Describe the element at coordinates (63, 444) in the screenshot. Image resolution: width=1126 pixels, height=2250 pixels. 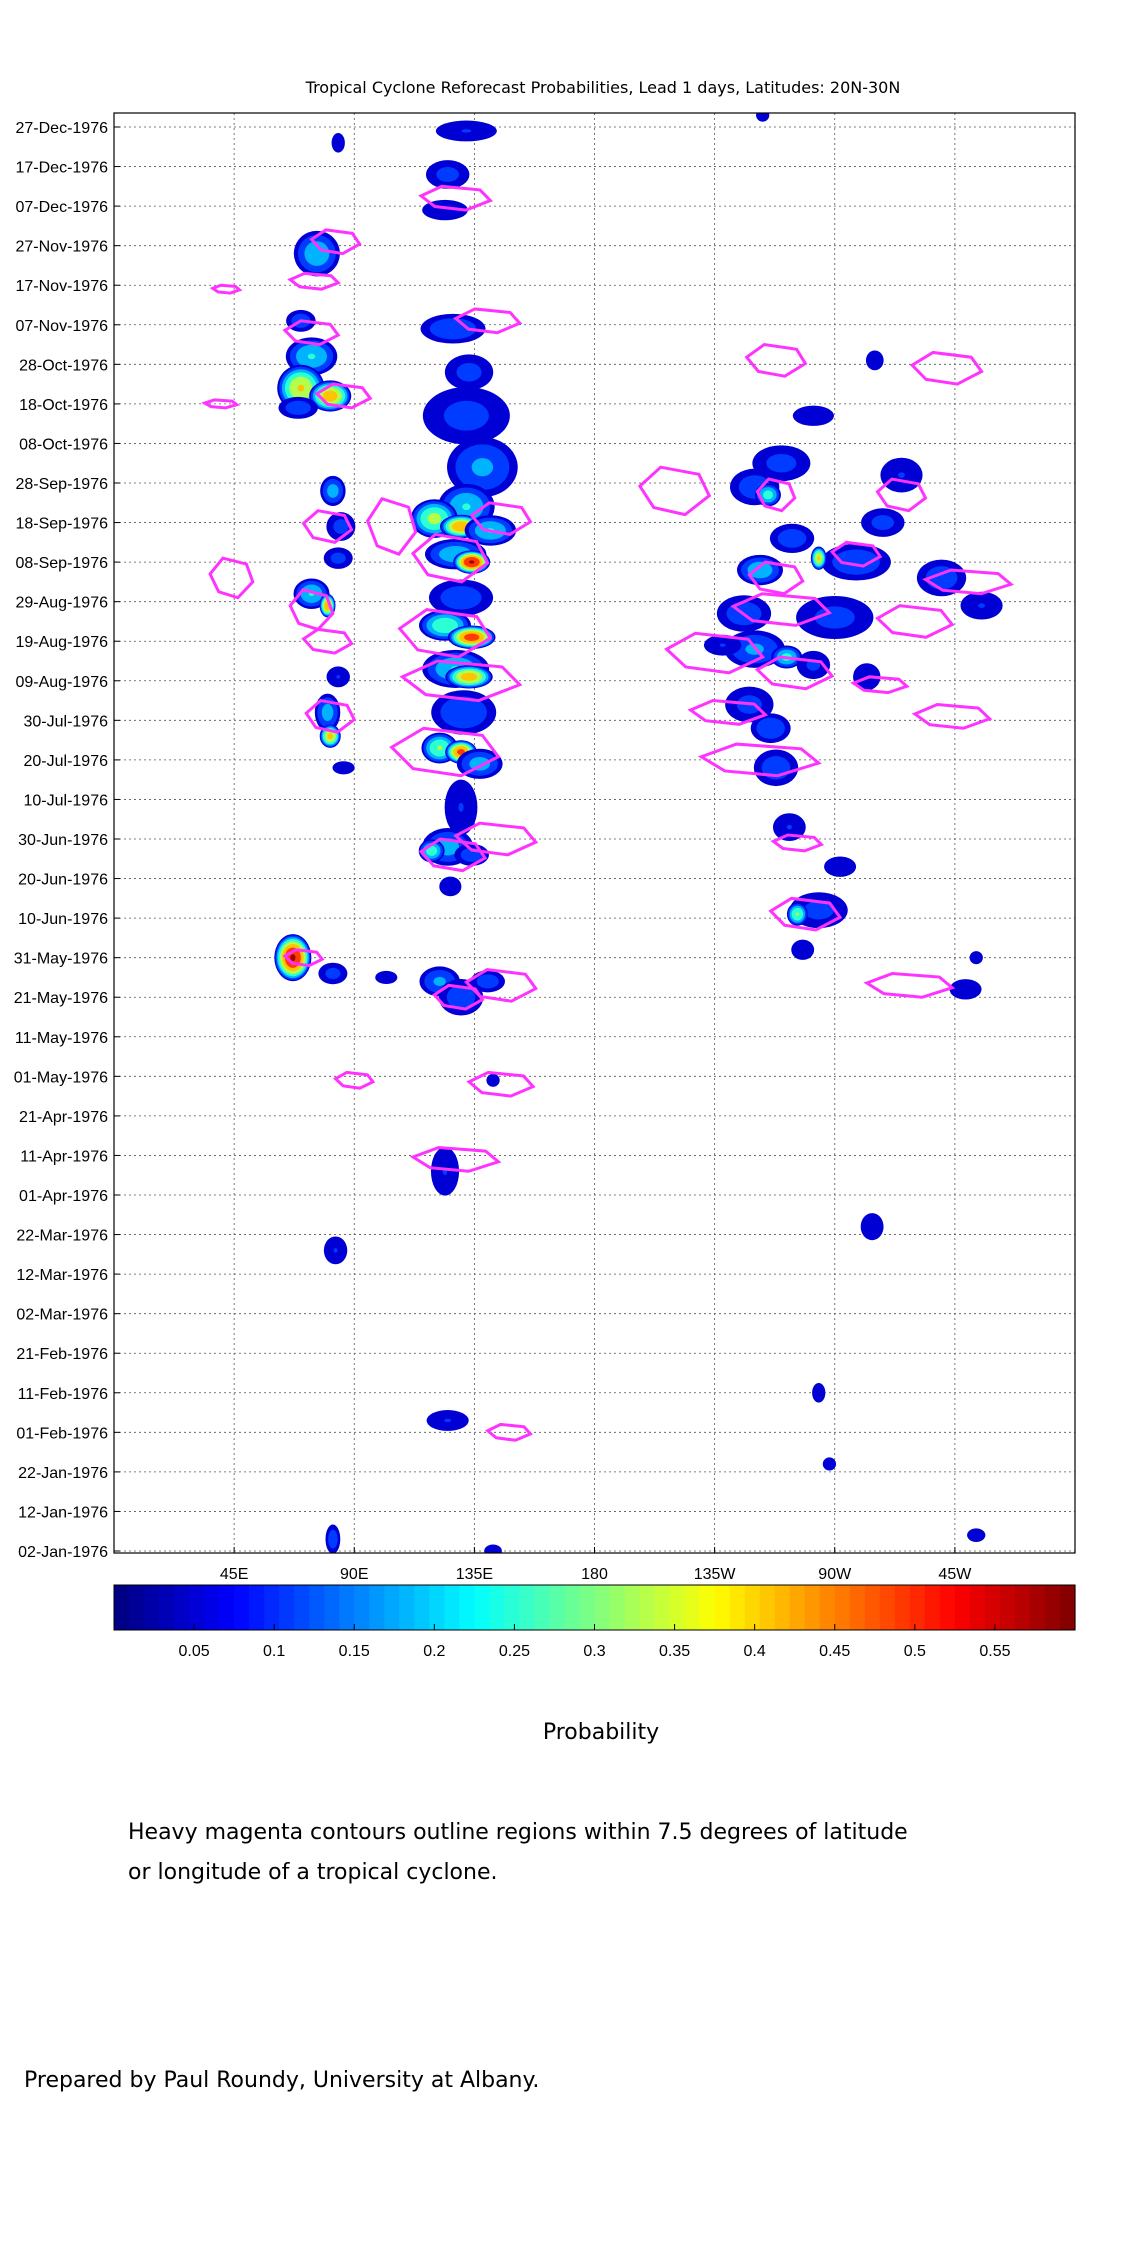
I see `y-tick-label: 08-Oct-1976` at that location.